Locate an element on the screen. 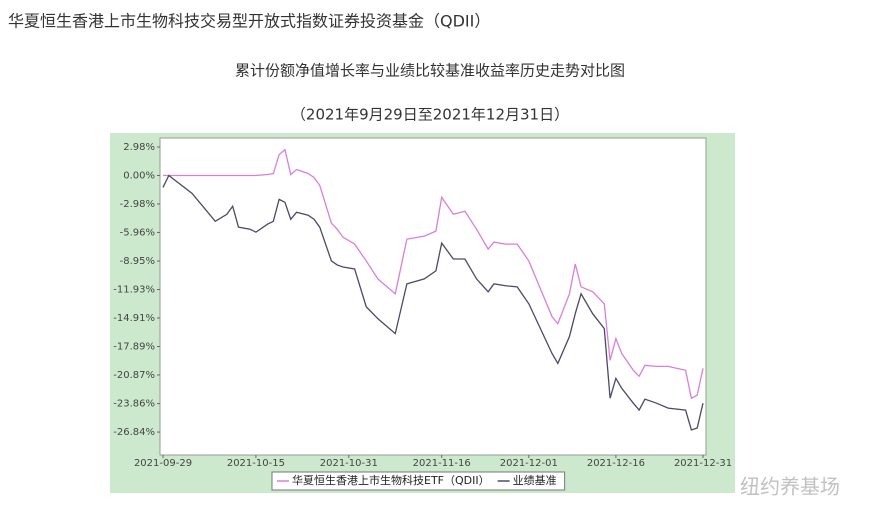 Image resolution: width=869 pixels, height=522 pixels. x-tick-label: 2021-10-15 is located at coordinates (256, 463).